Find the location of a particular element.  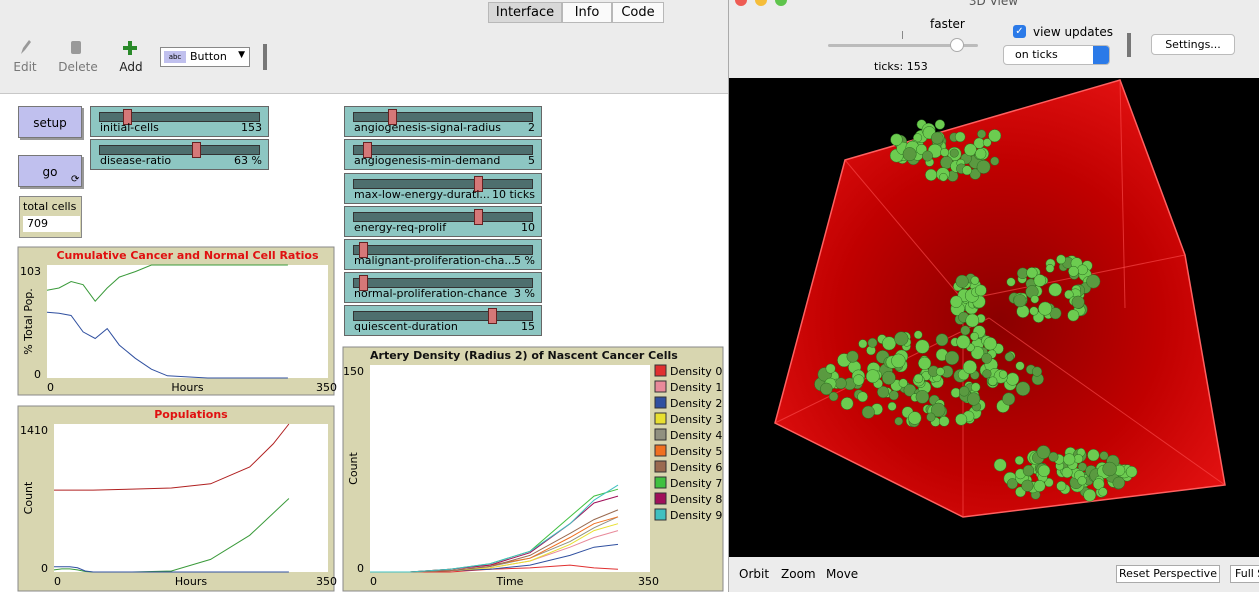

go-button: go is located at coordinates (50, 171).